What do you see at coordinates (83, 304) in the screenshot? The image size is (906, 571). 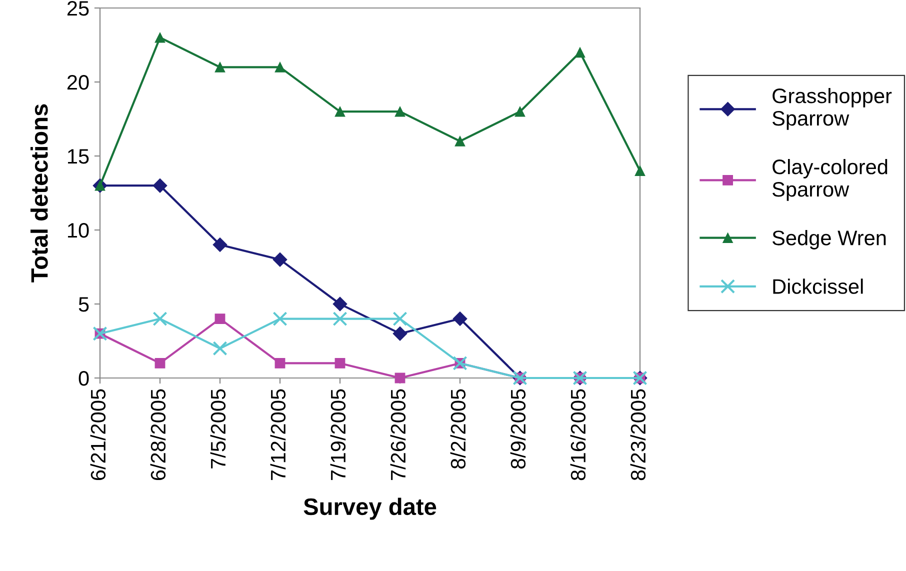 I see `y-tick-label: 5` at bounding box center [83, 304].